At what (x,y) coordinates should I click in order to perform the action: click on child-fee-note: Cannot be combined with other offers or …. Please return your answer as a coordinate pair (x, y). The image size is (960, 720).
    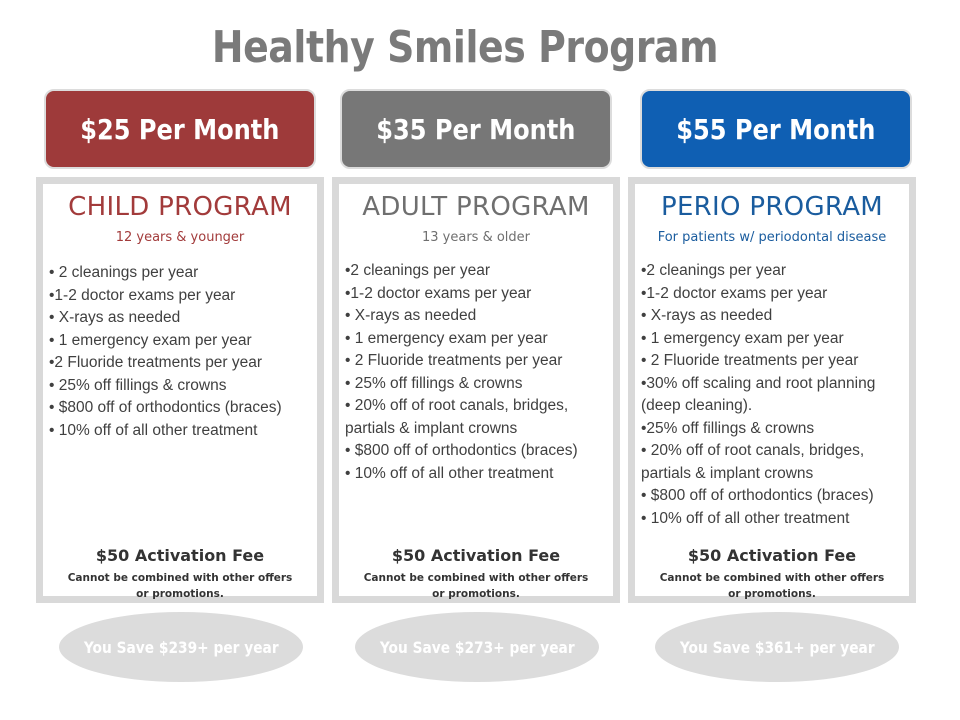
    Looking at the image, I should click on (180, 586).